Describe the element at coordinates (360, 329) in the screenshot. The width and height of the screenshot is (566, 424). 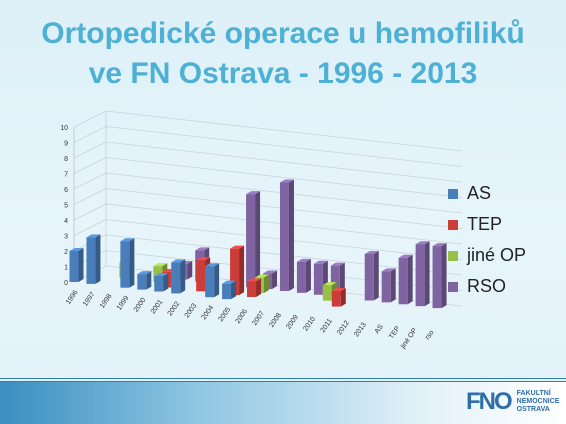
I see `x-tick-label: 2013` at that location.